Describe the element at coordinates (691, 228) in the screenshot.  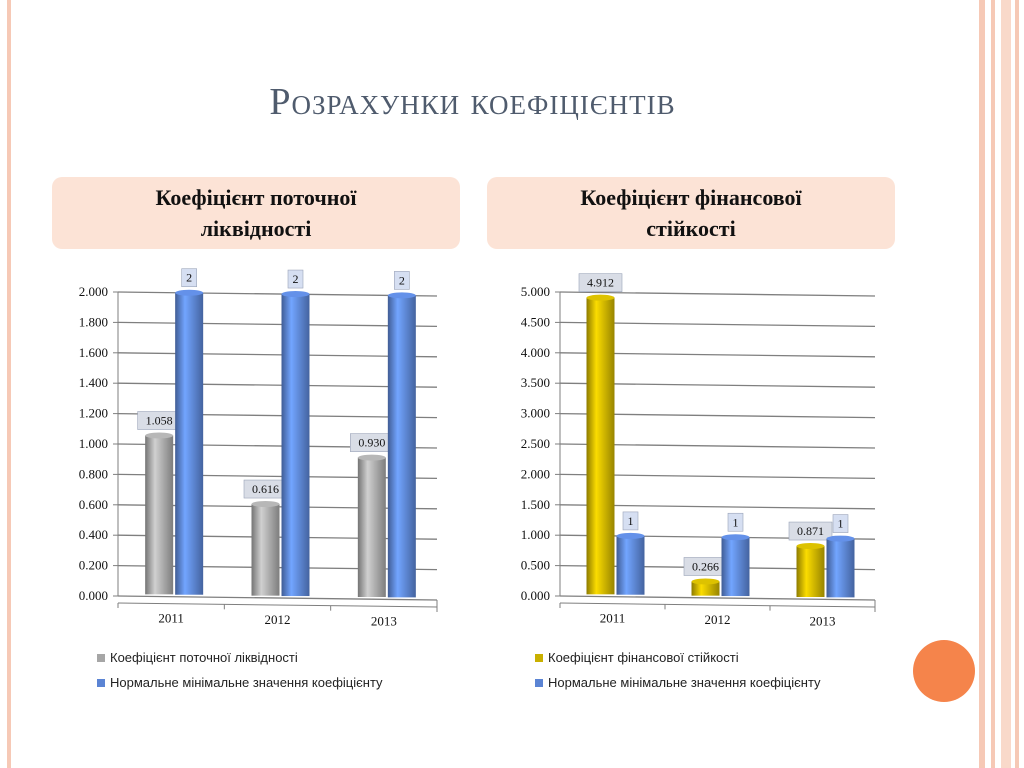
I see `chart-2-heading-line2: стійкості` at that location.